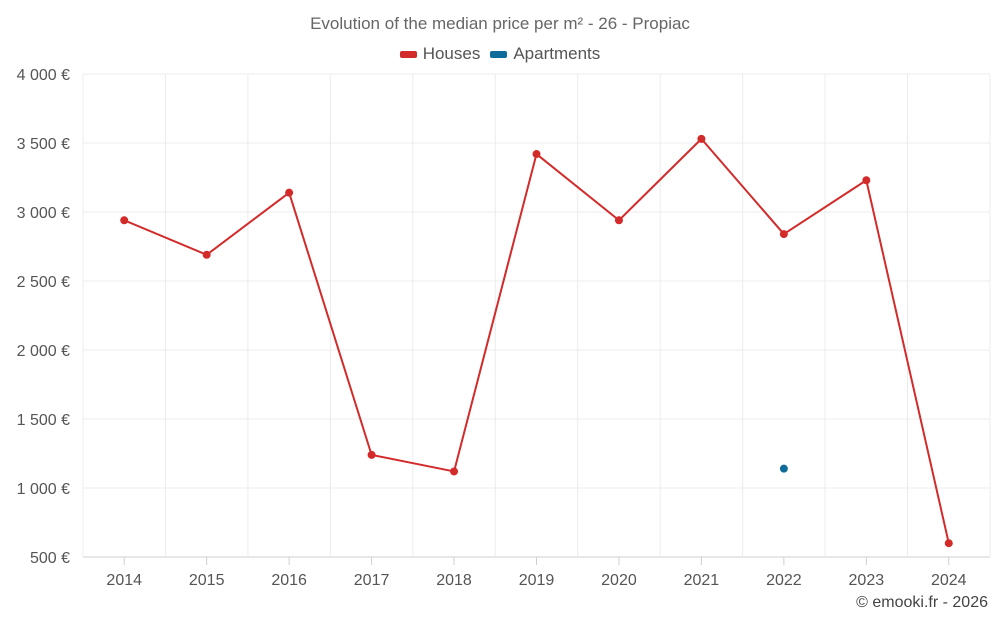 This screenshot has width=1000, height=625. Describe the element at coordinates (408, 54) in the screenshot. I see `legend-swatch-houses` at that location.